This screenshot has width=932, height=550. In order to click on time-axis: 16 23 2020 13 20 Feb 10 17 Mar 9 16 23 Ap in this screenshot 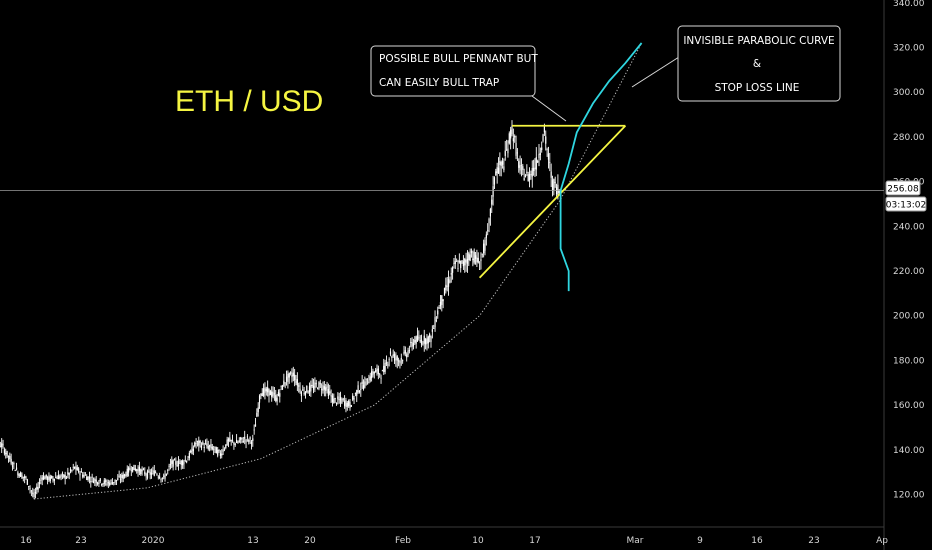, I will do `click(454, 541)`.